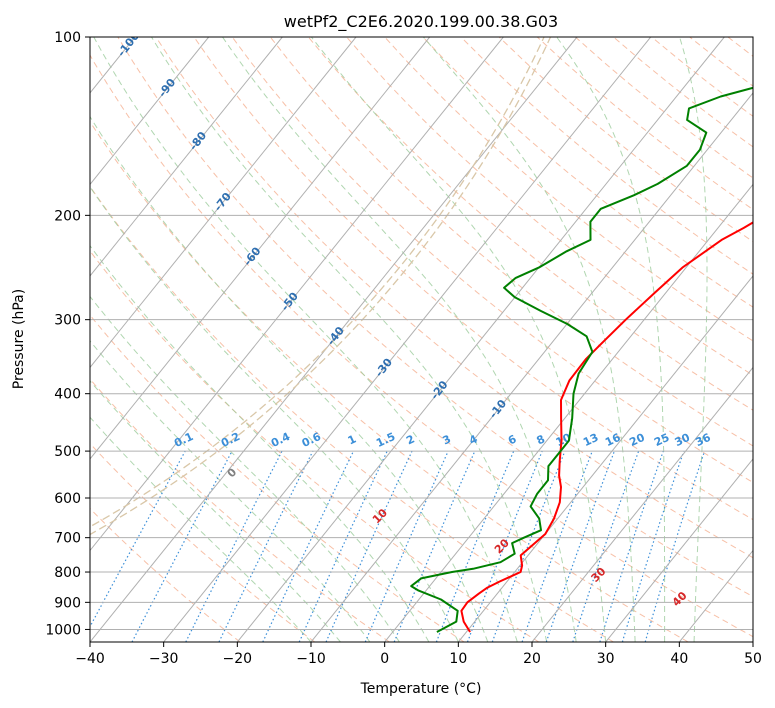  I want to click on y-axis-label: Pressure (hPa), so click(19, 339).